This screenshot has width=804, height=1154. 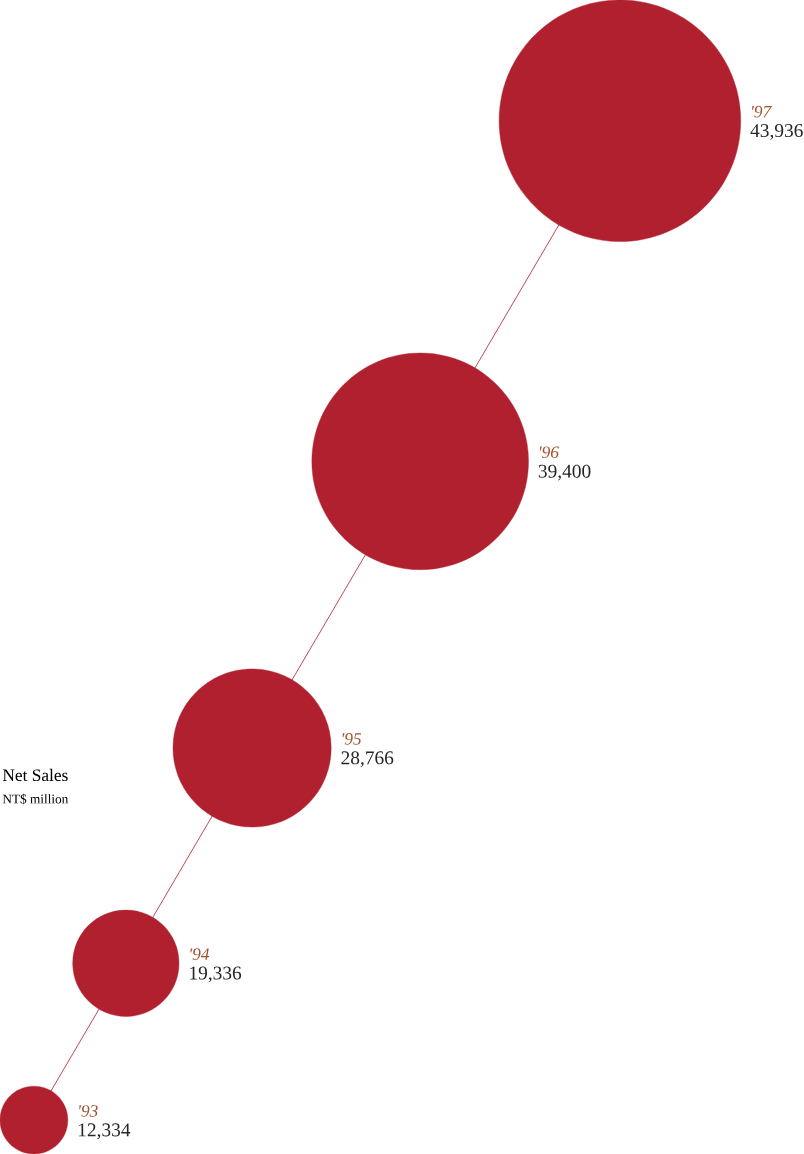 What do you see at coordinates (35, 799) in the screenshot?
I see `text: NT$ million` at bounding box center [35, 799].